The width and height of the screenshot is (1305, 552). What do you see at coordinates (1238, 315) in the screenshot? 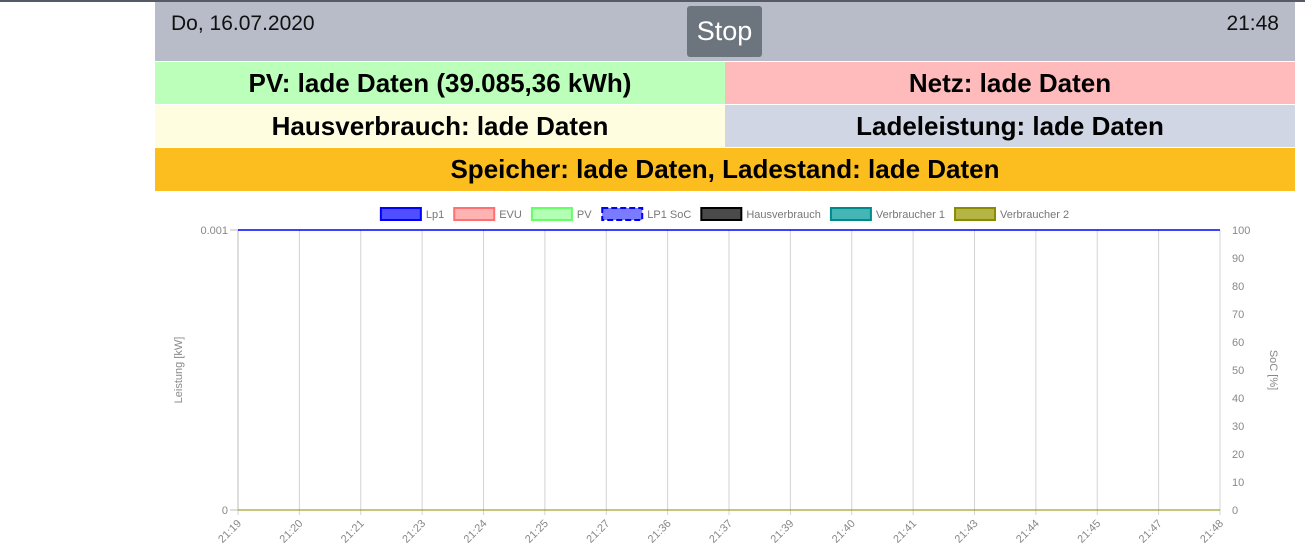
I see `y2-tick-label: 70` at bounding box center [1238, 315].